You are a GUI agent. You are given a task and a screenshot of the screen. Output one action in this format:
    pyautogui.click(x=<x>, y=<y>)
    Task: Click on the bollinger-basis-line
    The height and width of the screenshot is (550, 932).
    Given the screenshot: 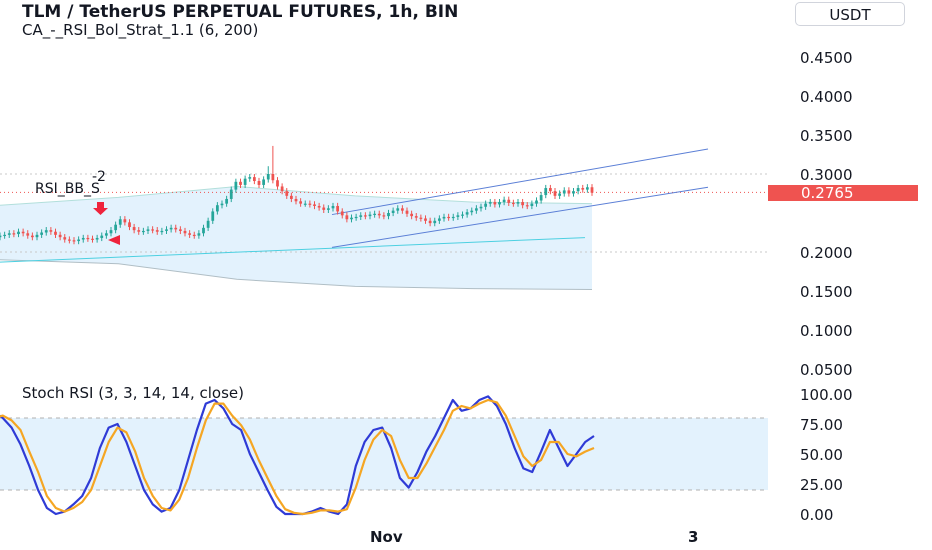 What is the action you would take?
    pyautogui.click(x=293, y=250)
    